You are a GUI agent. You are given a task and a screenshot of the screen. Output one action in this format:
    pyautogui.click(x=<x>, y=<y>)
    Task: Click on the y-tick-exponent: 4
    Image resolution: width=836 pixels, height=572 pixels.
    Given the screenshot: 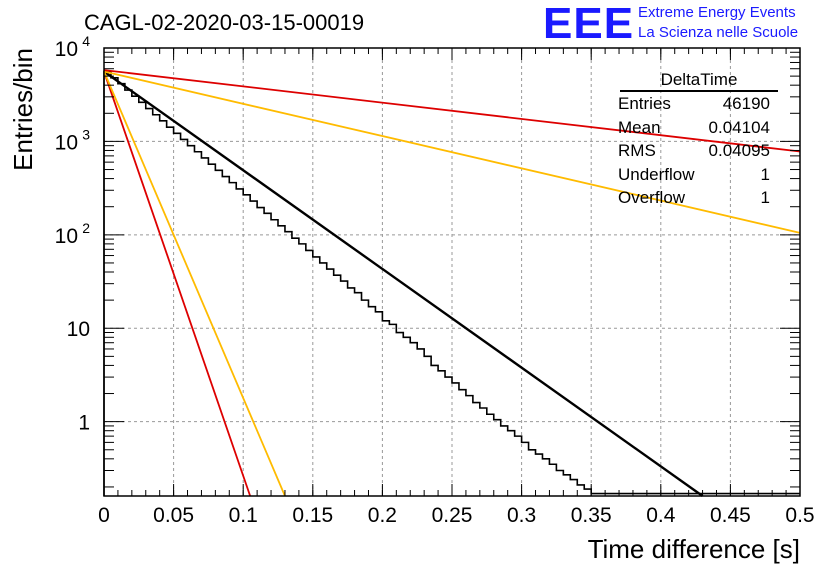 What is the action you would take?
    pyautogui.click(x=86, y=41)
    